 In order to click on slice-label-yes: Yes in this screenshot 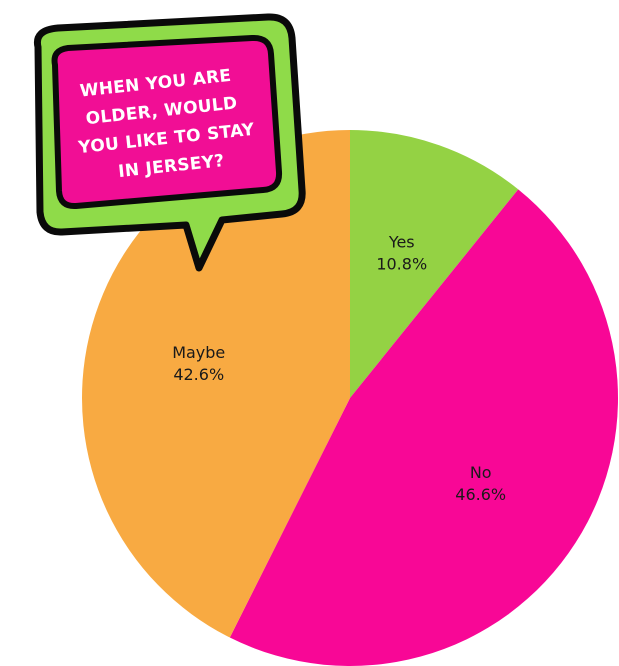, I will do `click(401, 241)`.